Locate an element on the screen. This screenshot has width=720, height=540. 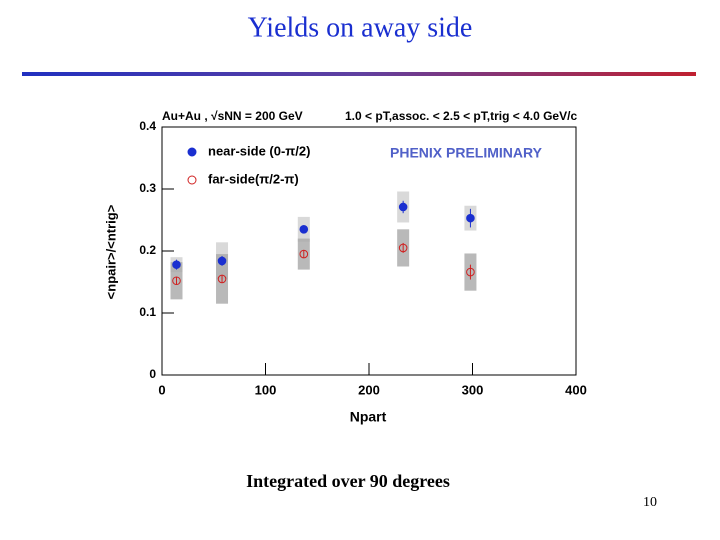
y-tick-label: 0.1 is located at coordinates (147, 312).